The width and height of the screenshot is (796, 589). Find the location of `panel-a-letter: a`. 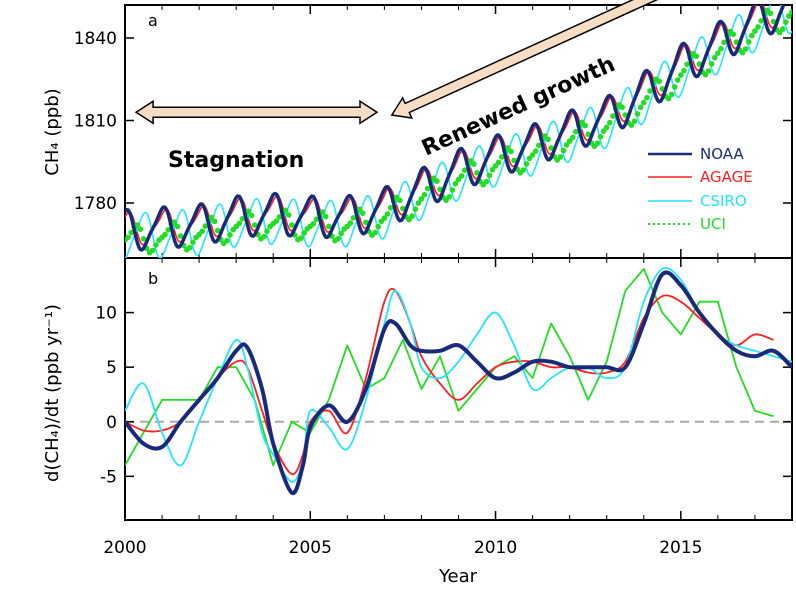

panel-a-letter: a is located at coordinates (153, 20).